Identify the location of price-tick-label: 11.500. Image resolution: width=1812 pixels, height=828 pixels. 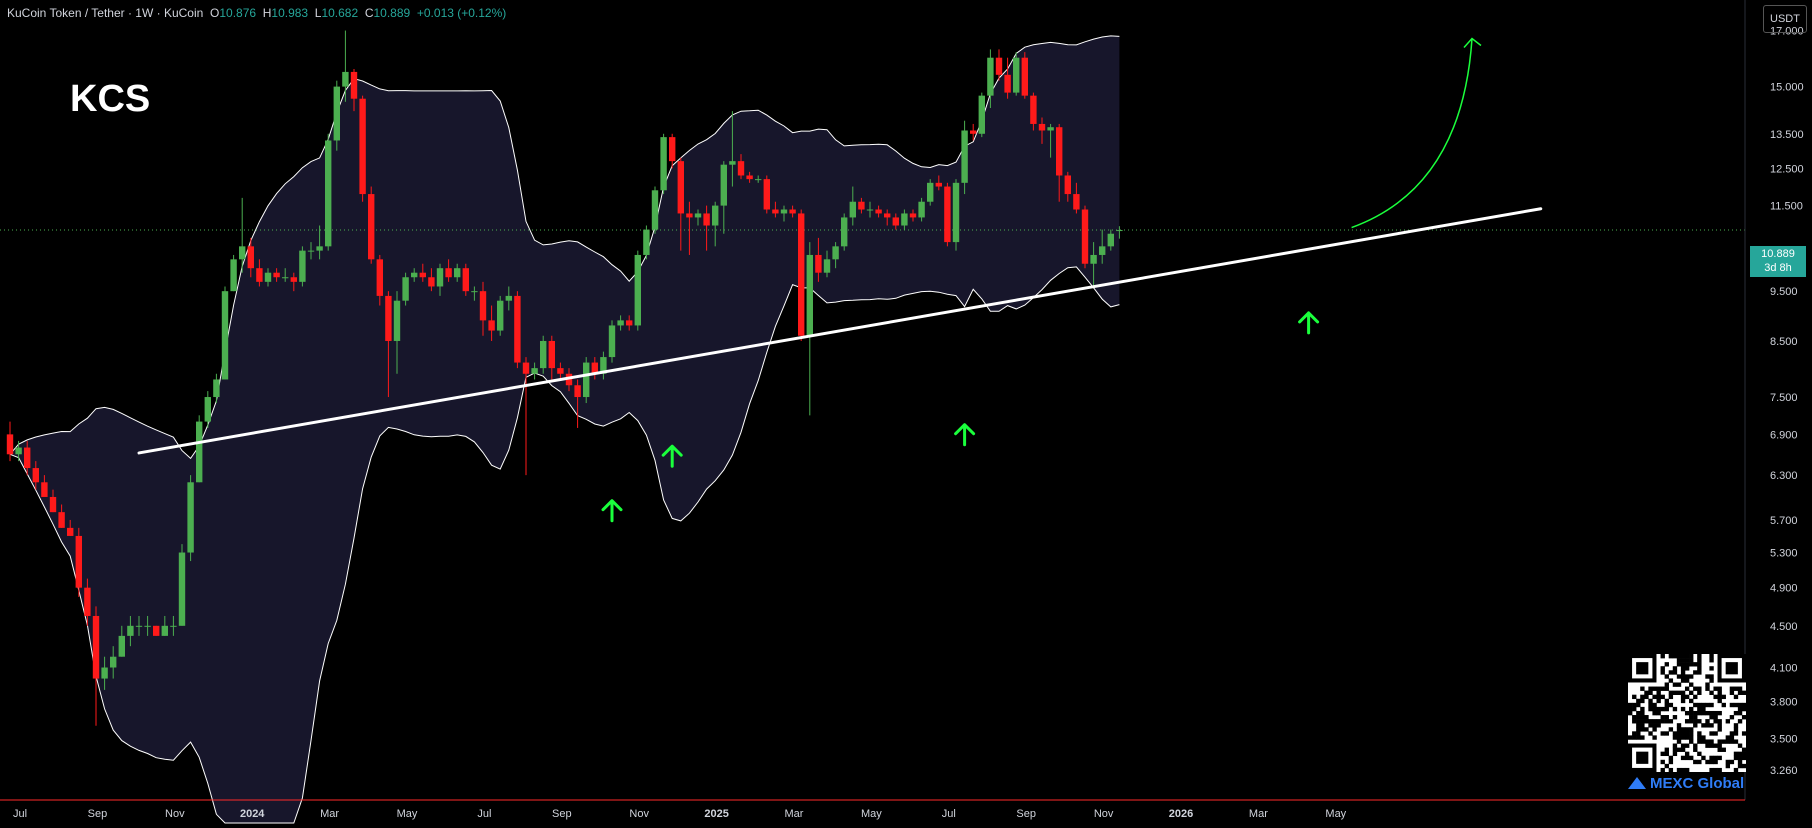
(1786, 207).